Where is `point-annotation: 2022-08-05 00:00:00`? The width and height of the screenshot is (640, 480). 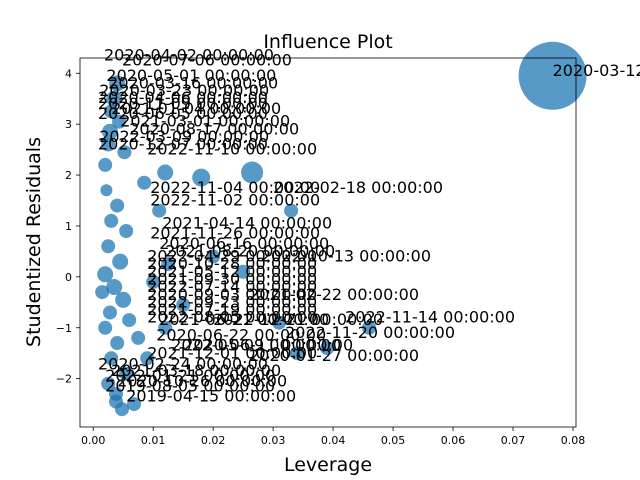
point-annotation: 2022-08-05 00:00:00 is located at coordinates (232, 317).